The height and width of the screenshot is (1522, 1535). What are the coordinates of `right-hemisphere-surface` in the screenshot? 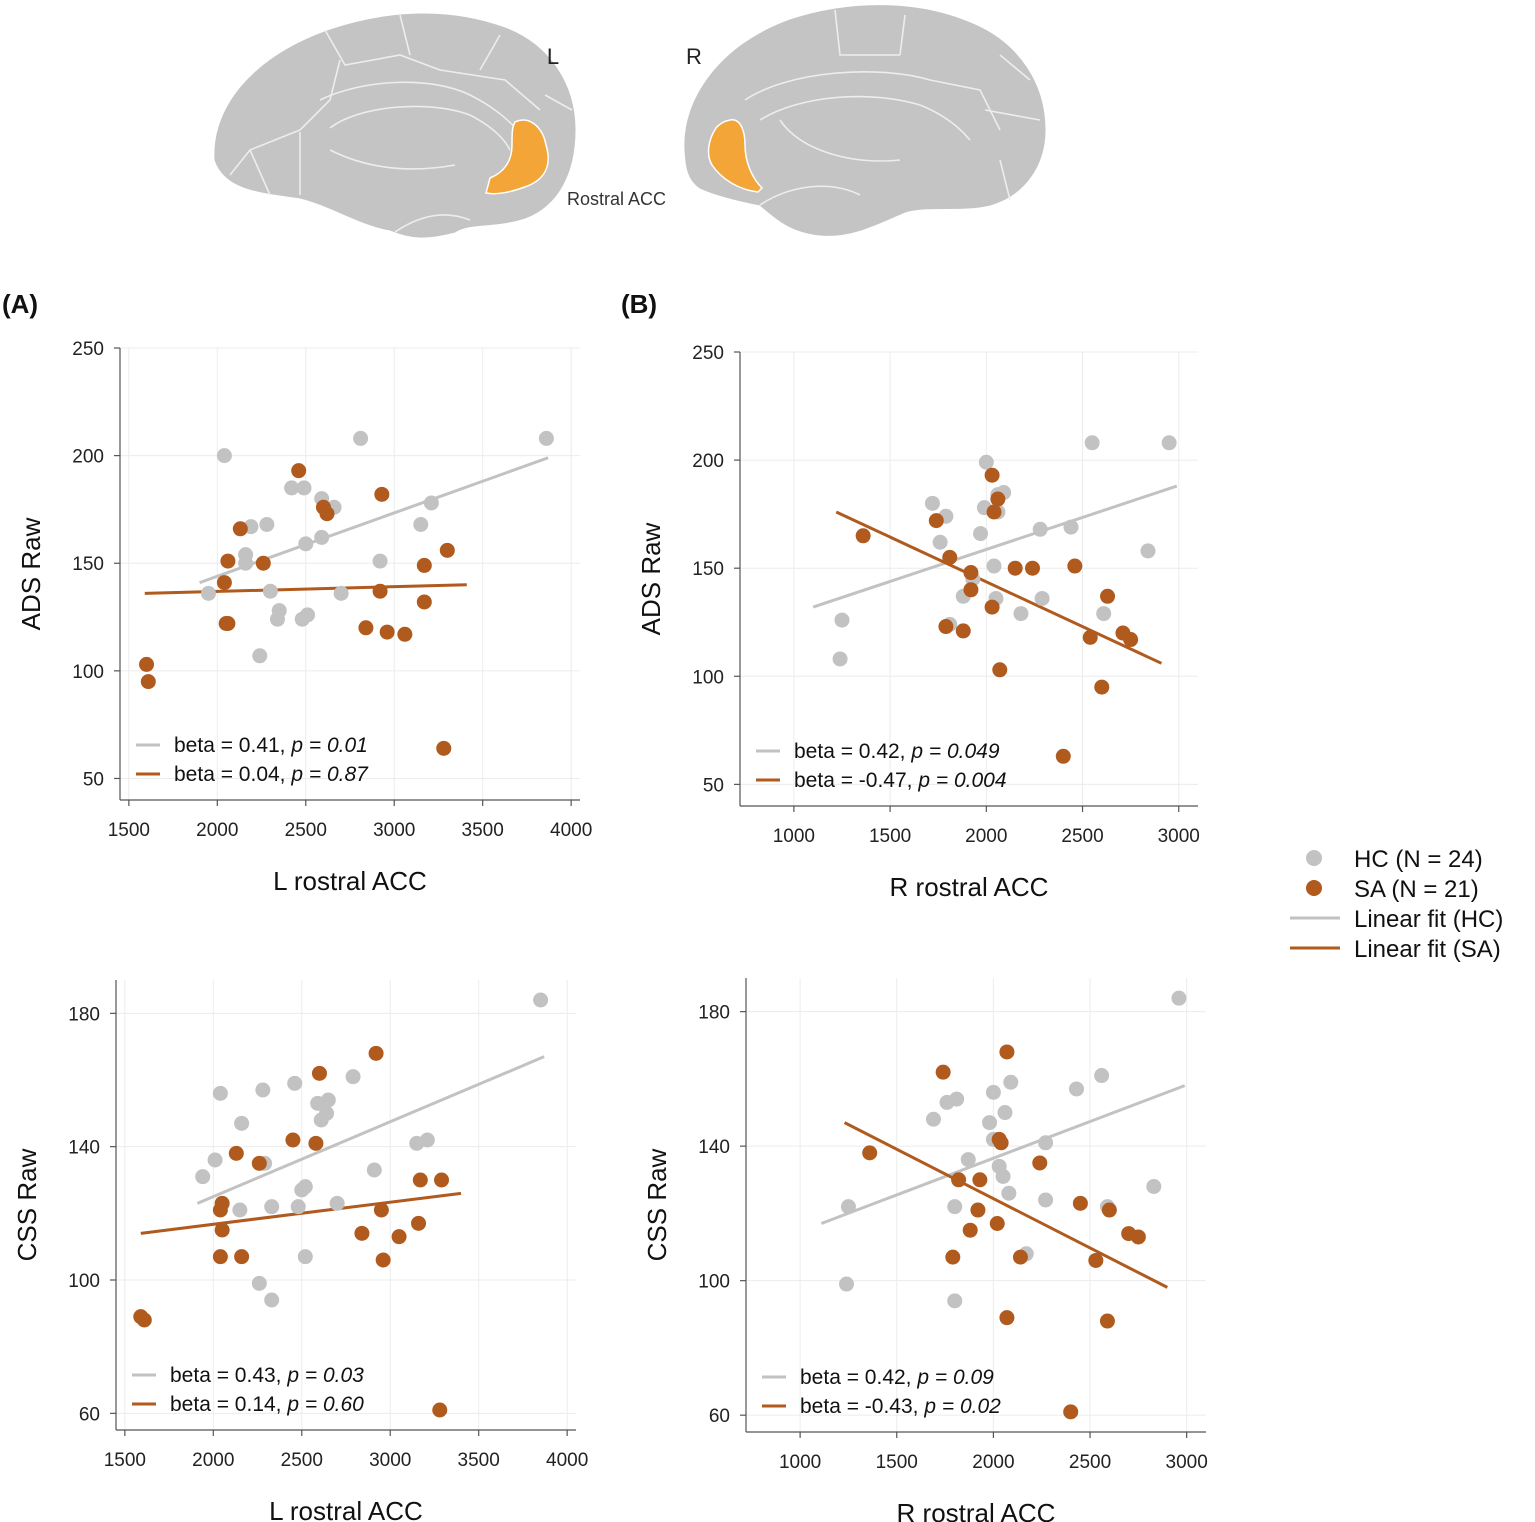 It's located at (865, 120).